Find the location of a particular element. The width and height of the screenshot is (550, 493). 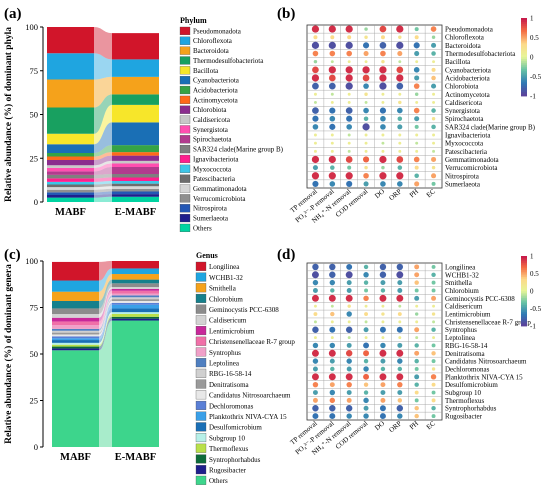

legend-swatch-thermoflexus is located at coordinates (201, 448).